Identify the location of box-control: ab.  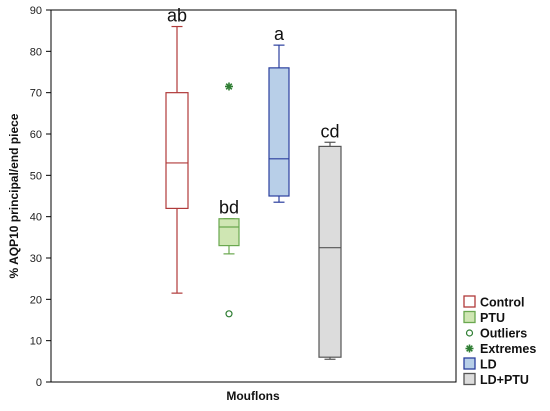
(177, 150).